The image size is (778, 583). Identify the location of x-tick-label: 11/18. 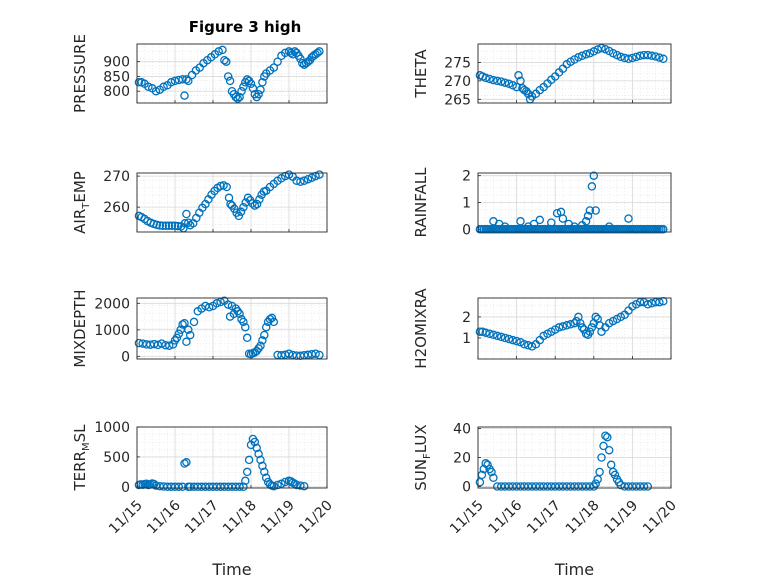
(583, 518).